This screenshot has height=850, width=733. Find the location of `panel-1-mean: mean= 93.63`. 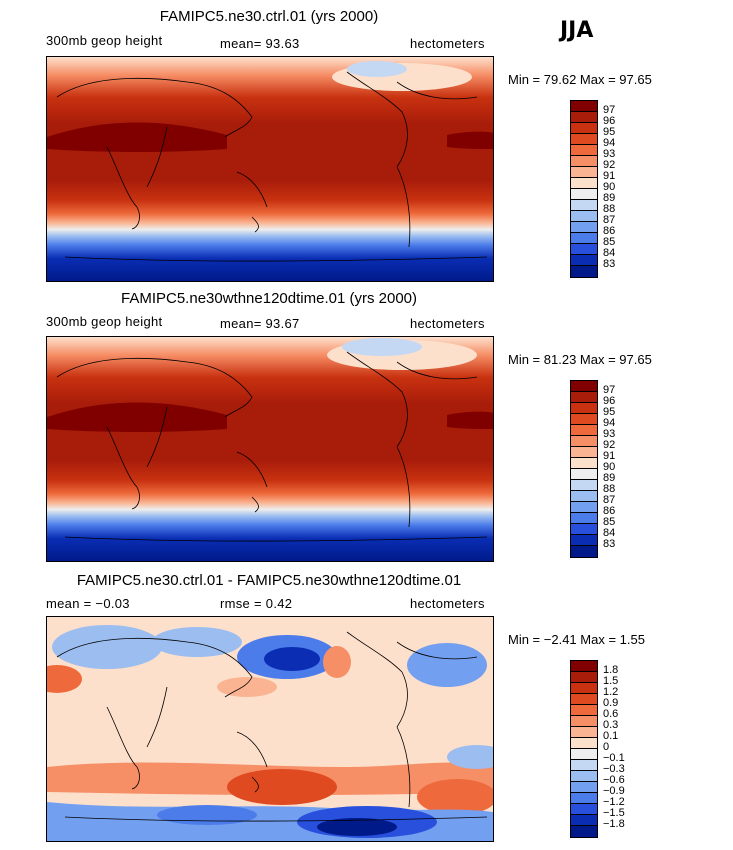

panel-1-mean: mean= 93.63 is located at coordinates (260, 43).